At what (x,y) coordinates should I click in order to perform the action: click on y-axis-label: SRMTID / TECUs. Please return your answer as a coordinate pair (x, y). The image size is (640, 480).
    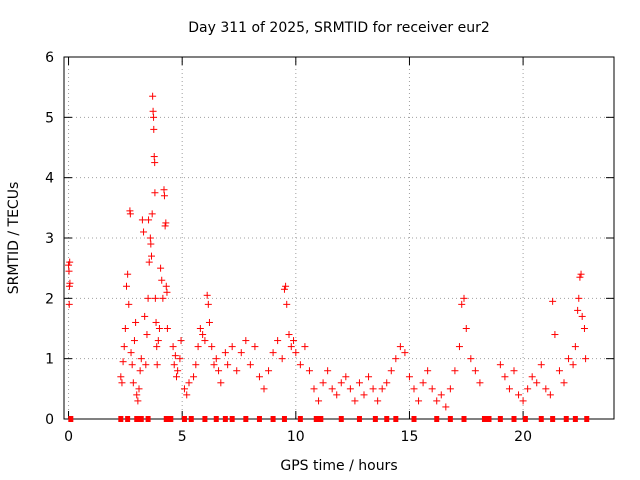
    Looking at the image, I should click on (14, 238).